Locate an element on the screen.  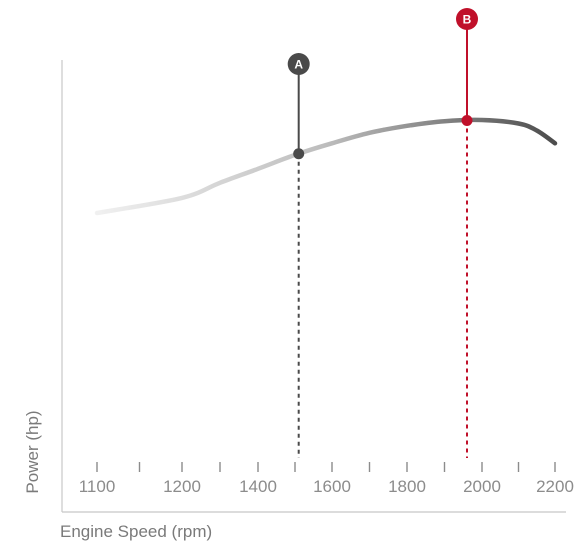
marker-b-label: B is located at coordinates (467, 20).